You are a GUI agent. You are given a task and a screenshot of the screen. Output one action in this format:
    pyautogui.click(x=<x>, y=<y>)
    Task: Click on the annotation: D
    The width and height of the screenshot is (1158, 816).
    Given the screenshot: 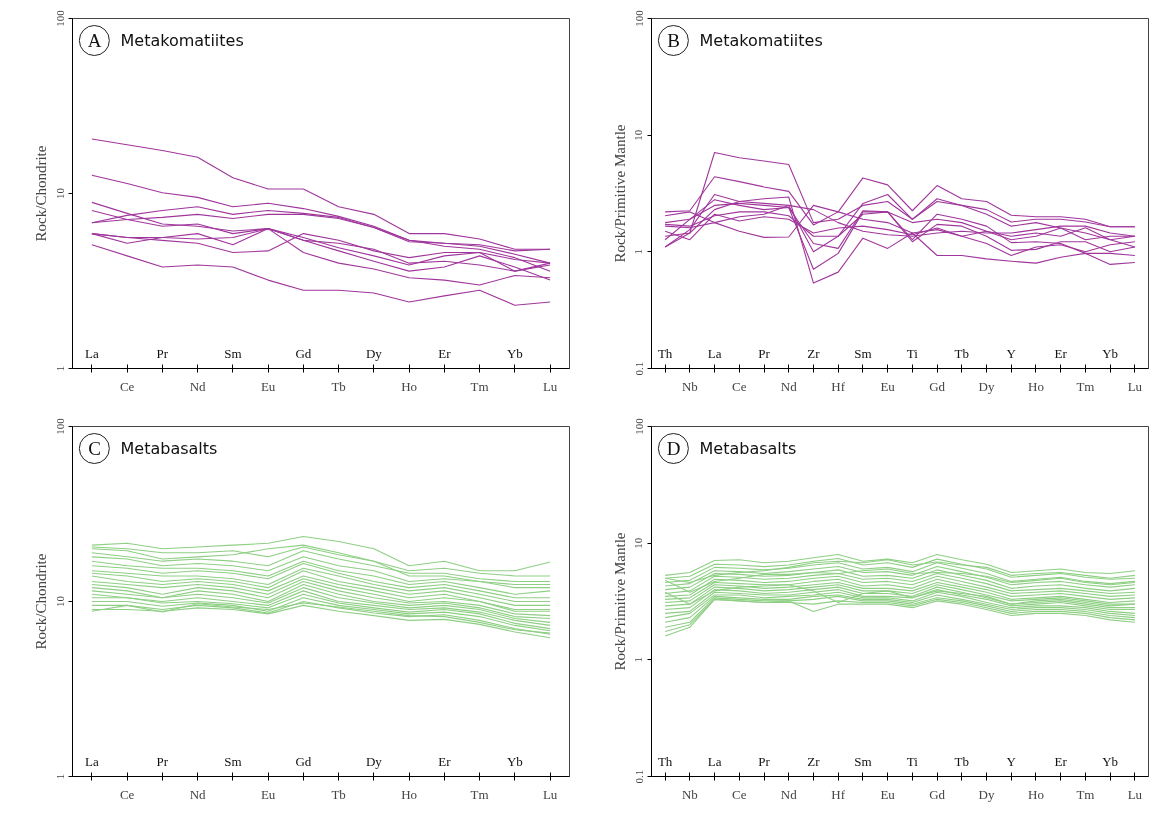 What is the action you would take?
    pyautogui.click(x=673, y=448)
    